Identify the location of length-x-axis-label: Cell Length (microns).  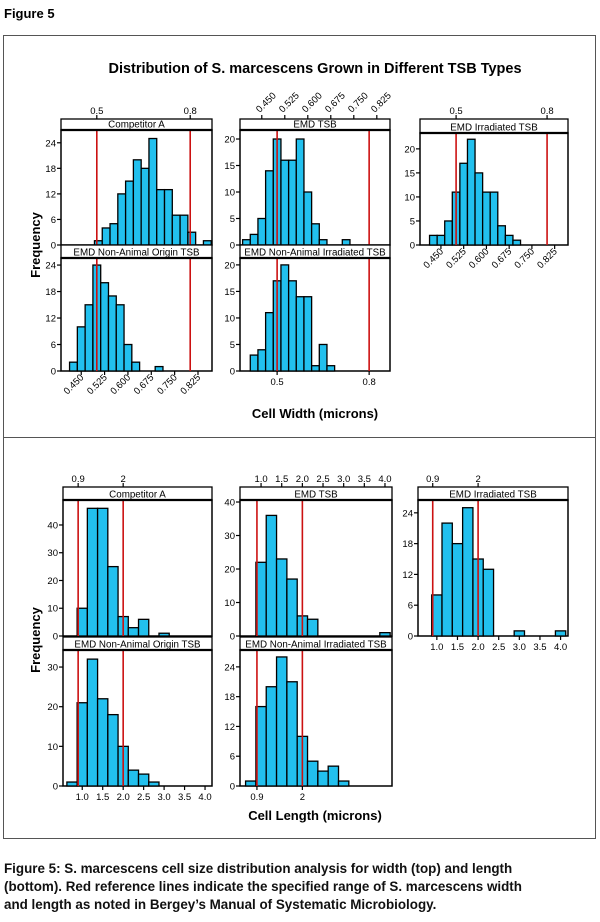
(315, 815).